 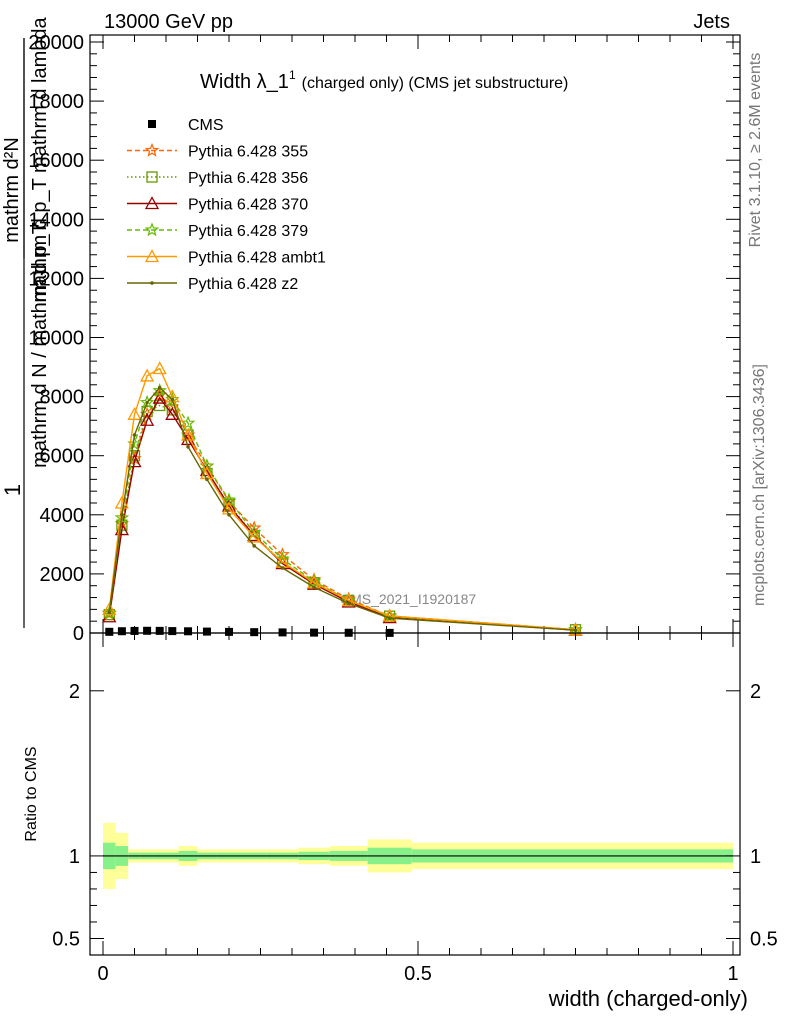 I want to click on legend-label: Pythia 6.428 355, so click(x=248, y=152).